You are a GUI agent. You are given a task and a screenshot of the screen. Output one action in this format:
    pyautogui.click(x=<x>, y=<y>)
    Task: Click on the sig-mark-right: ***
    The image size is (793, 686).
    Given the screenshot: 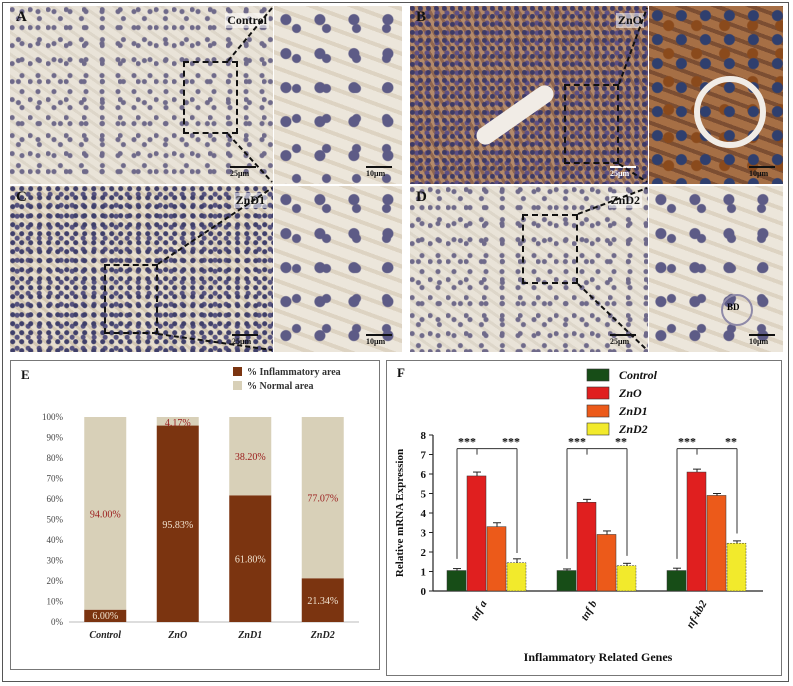 What is the action you would take?
    pyautogui.click(x=511, y=442)
    